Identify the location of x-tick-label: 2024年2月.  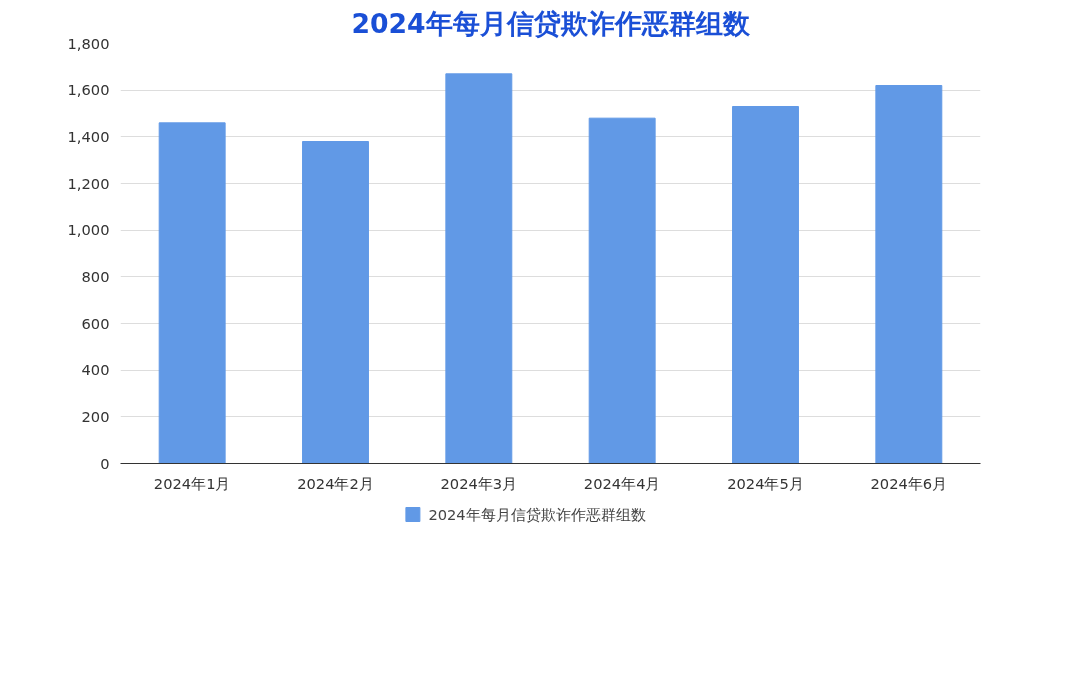
(335, 483).